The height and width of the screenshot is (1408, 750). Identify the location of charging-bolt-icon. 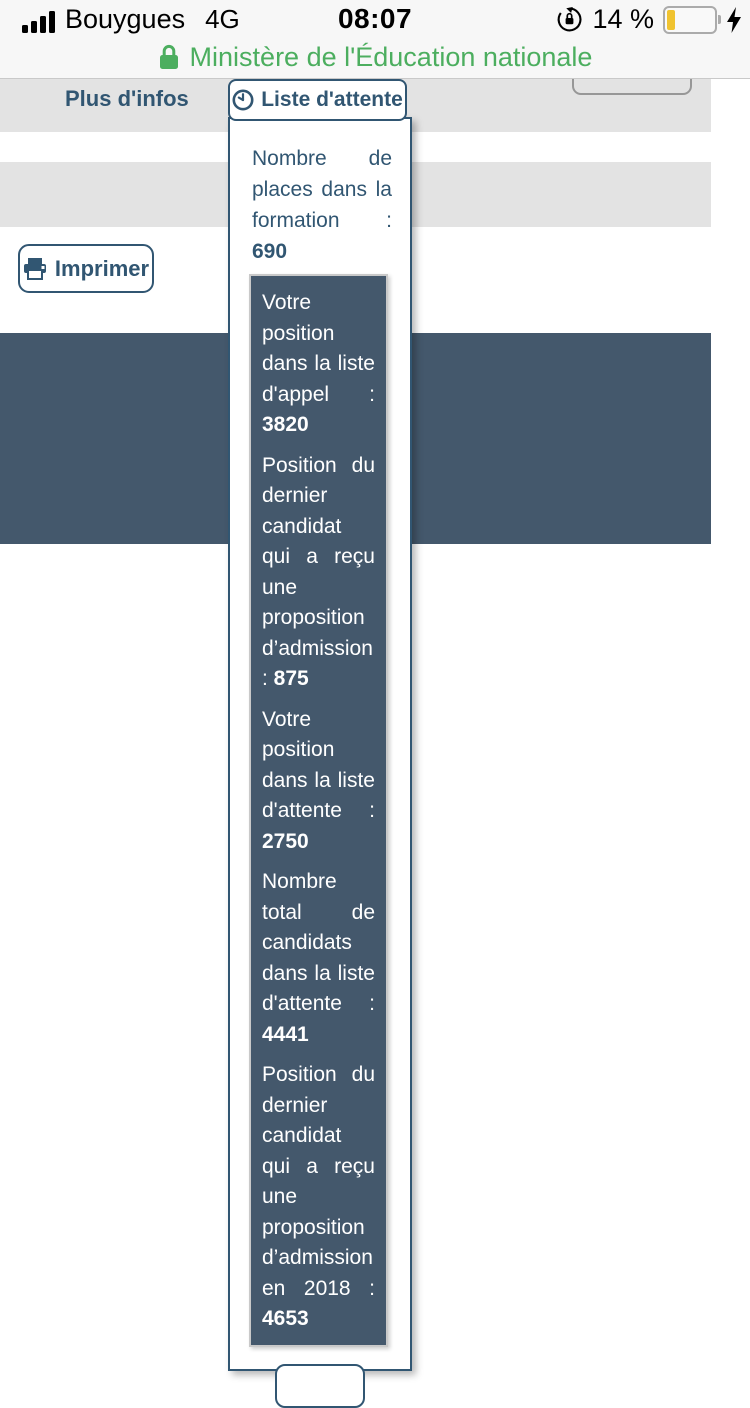
(734, 19).